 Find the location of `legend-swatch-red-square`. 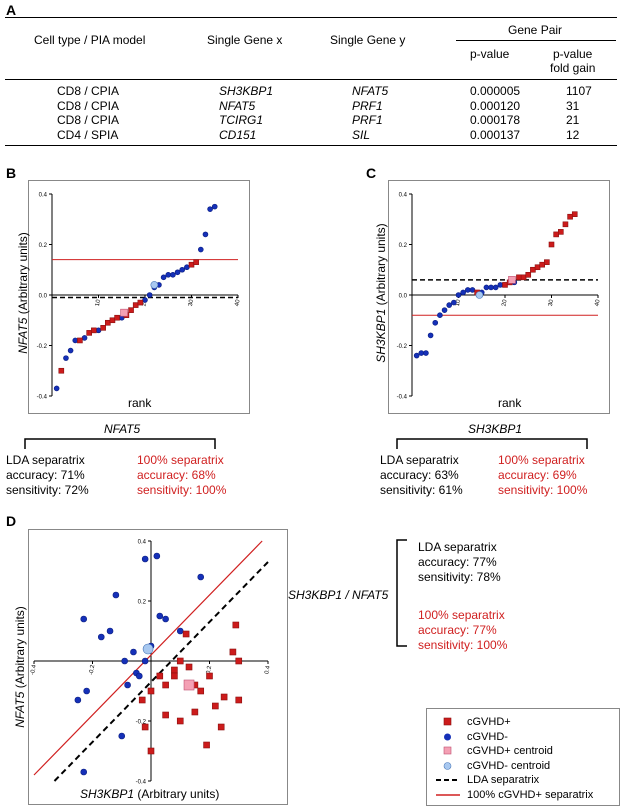

legend-swatch-red-square is located at coordinates (447, 721).